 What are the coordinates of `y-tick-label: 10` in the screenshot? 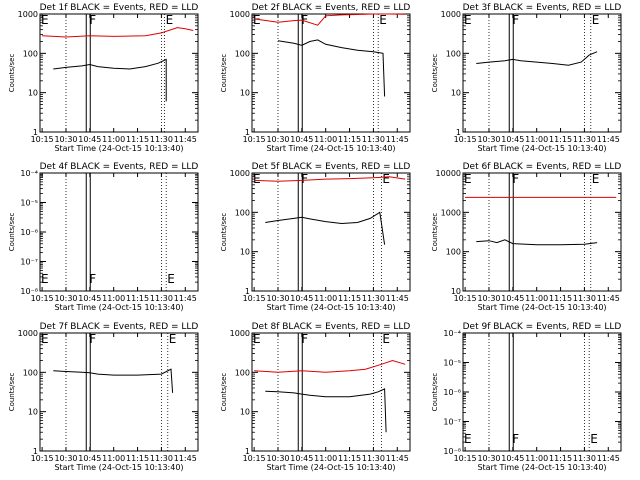 It's located at (245, 412).